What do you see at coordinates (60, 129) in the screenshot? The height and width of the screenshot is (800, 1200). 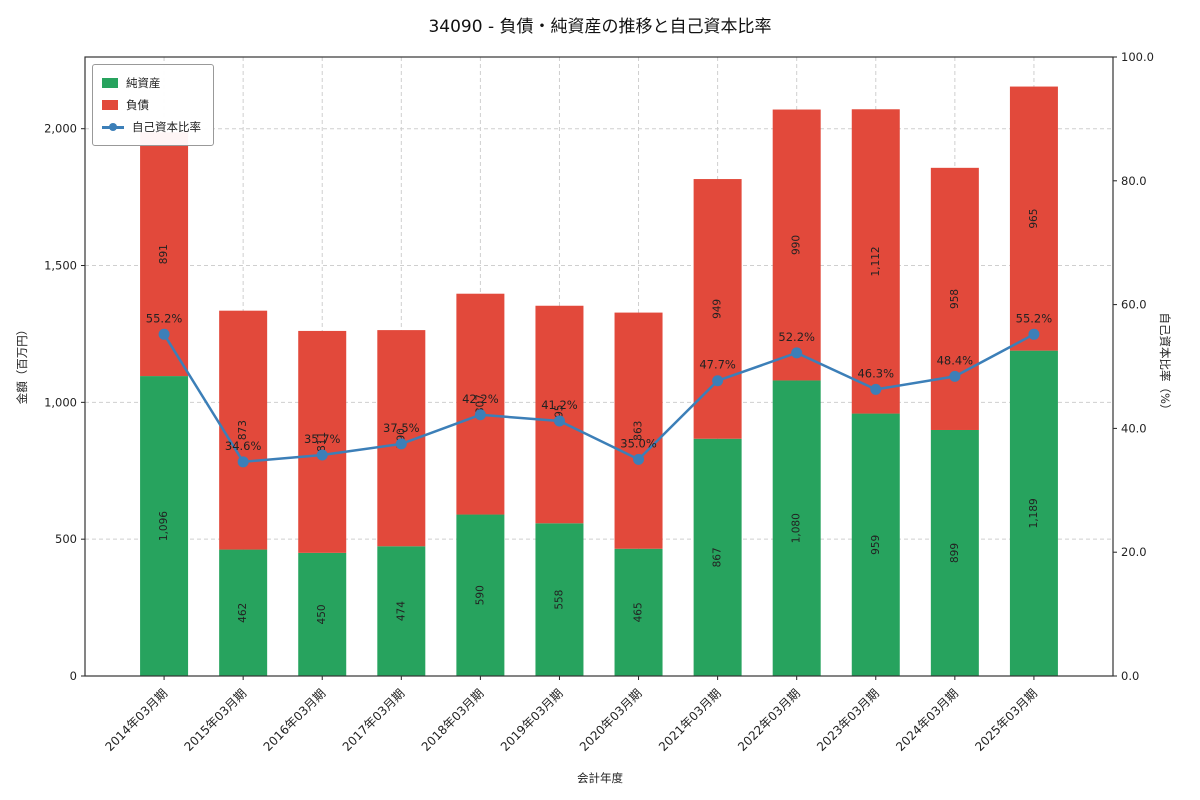 I see `svg-text: 2,000` at bounding box center [60, 129].